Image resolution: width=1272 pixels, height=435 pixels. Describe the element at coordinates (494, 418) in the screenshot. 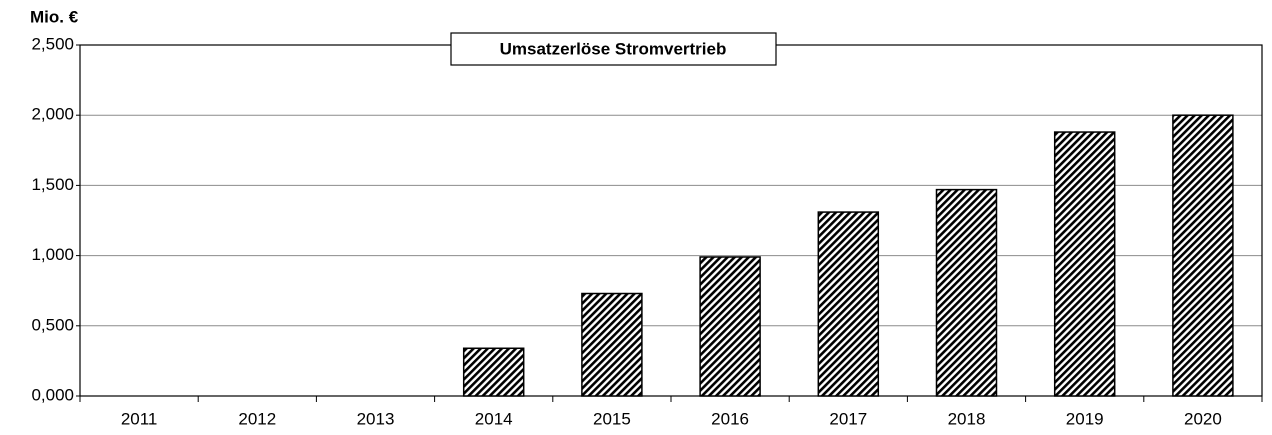

I see `x-tick-label: 2014` at that location.